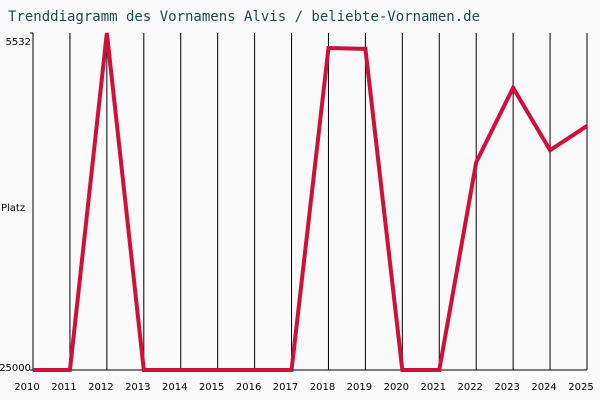 The image size is (600, 400). I want to click on x-tick-label: 2012, so click(100, 387).